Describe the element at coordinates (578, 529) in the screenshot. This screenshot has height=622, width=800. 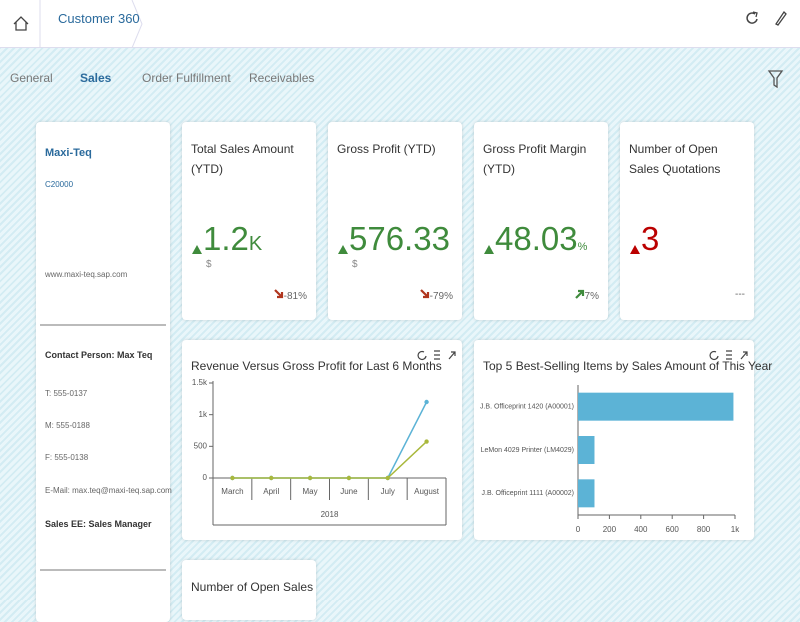
I see `x-tick-label: 0` at that location.